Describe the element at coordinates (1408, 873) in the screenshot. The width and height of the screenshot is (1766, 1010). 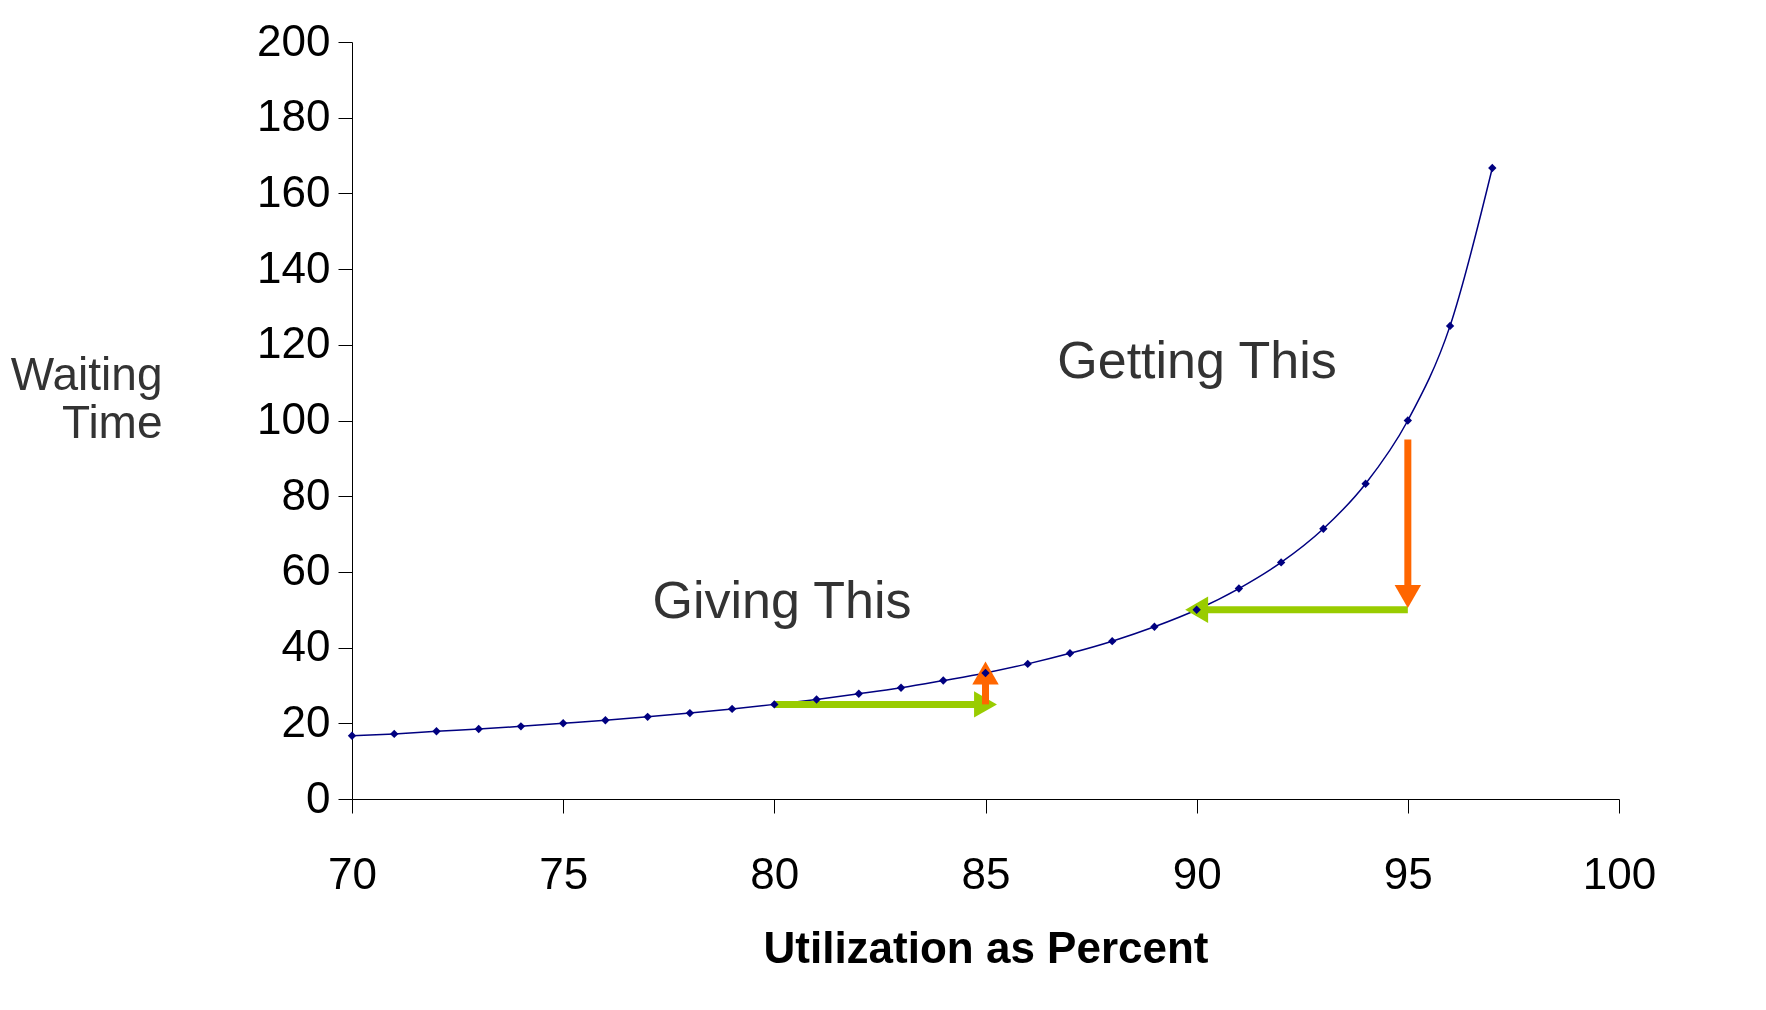
I see `x-tick-label: 95` at that location.